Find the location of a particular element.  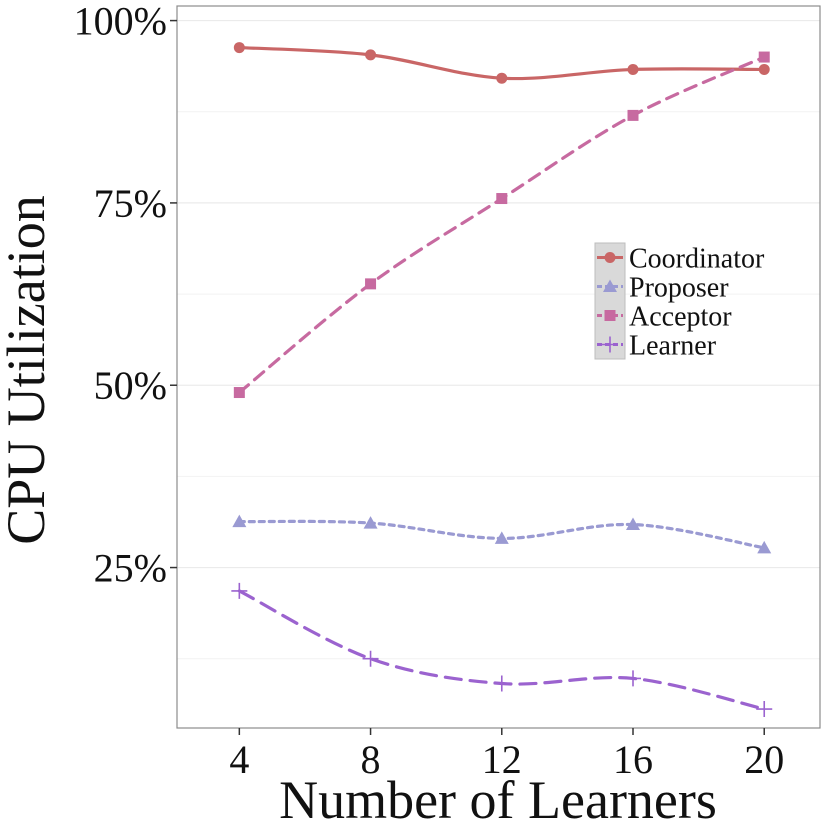

x-tick-label: 16 is located at coordinates (633, 759).